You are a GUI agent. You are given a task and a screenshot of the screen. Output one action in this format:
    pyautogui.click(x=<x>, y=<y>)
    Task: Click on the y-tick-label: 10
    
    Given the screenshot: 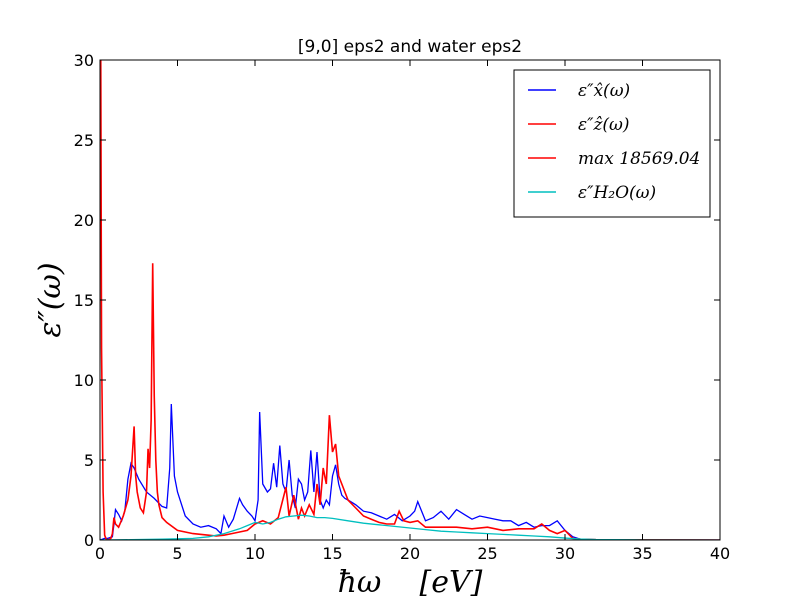 What is the action you would take?
    pyautogui.click(x=84, y=380)
    